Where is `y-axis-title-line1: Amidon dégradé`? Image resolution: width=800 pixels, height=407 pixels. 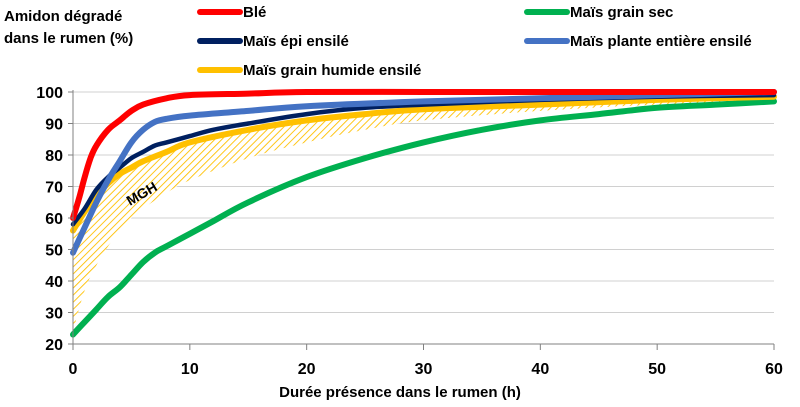 y-axis-title-line1: Amidon dégradé is located at coordinates (63, 16).